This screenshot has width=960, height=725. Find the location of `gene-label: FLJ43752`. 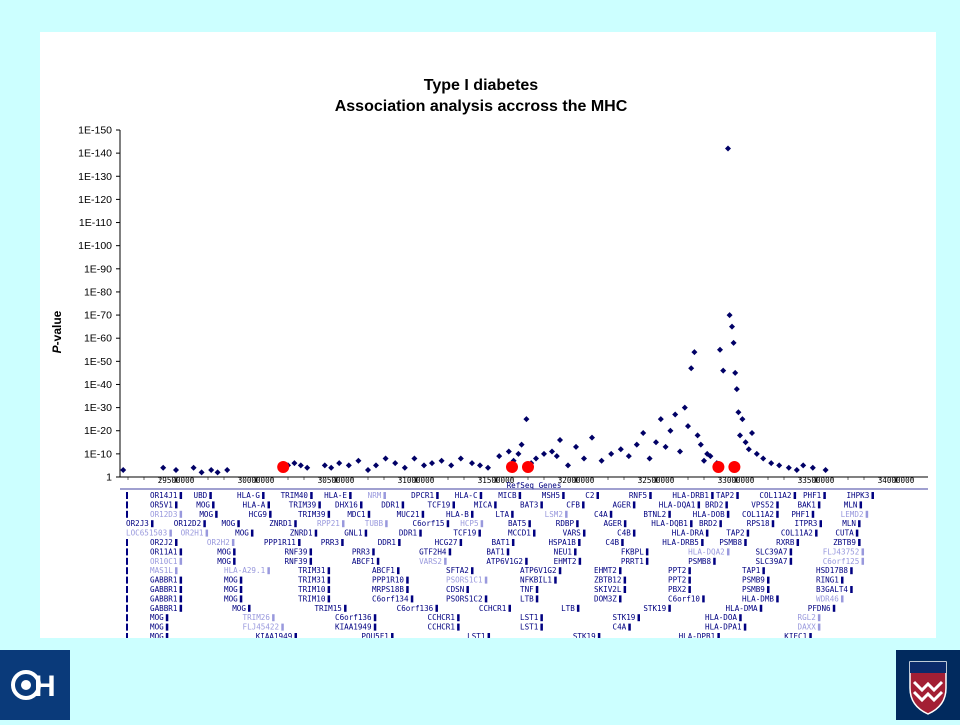

gene-label: FLJ43752 is located at coordinates (841, 551).